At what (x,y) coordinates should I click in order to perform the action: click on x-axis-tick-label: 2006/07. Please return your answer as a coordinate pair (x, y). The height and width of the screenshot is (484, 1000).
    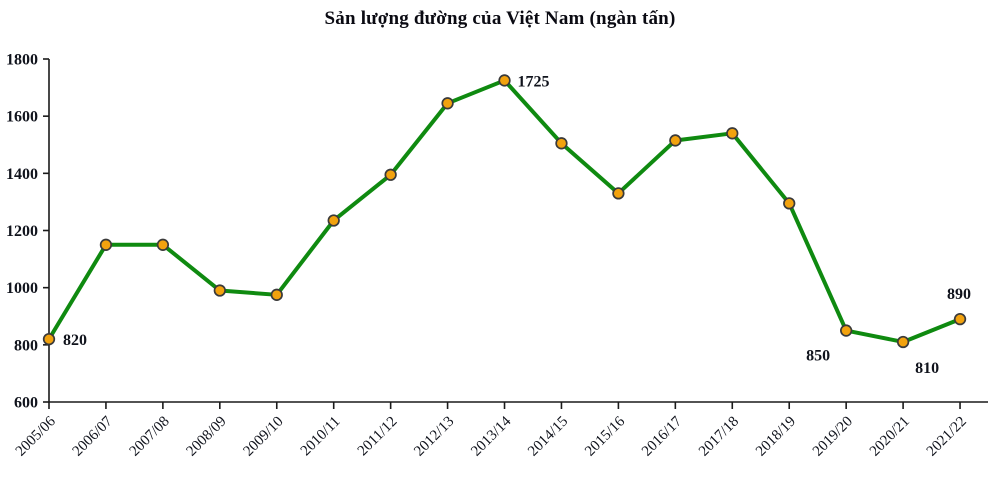
    Looking at the image, I should click on (93, 436).